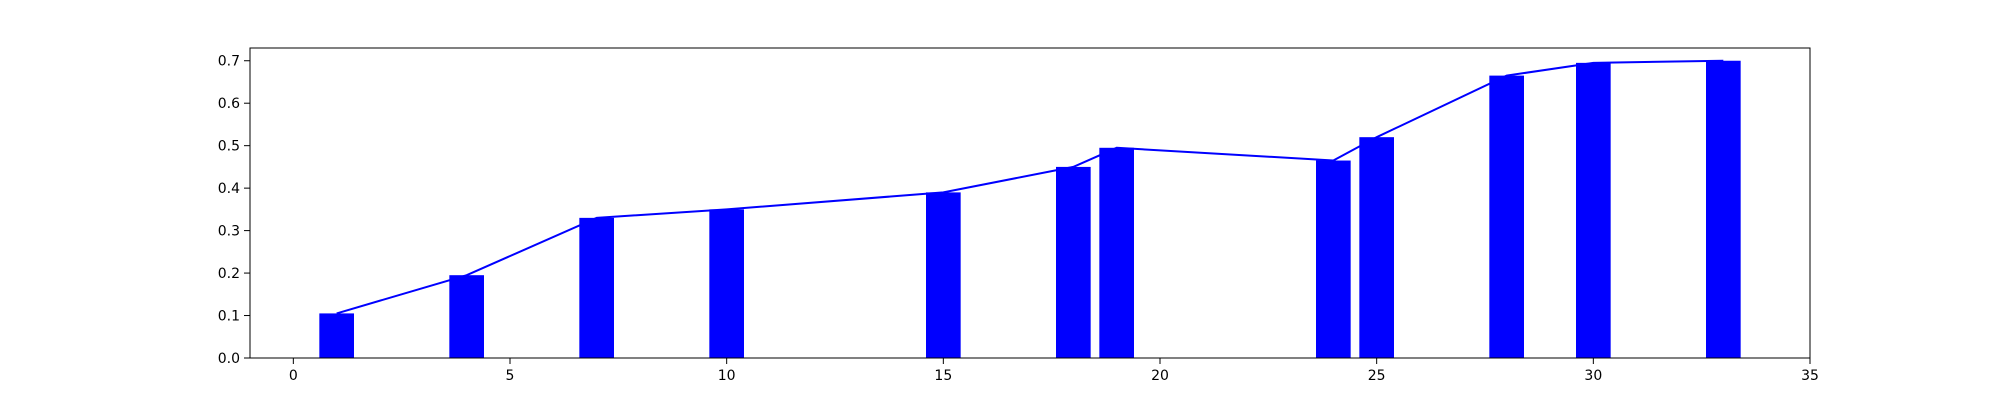 Image resolution: width=2000 pixels, height=400 pixels. What do you see at coordinates (943, 376) in the screenshot?
I see `x-tick-label-3: 15` at bounding box center [943, 376].